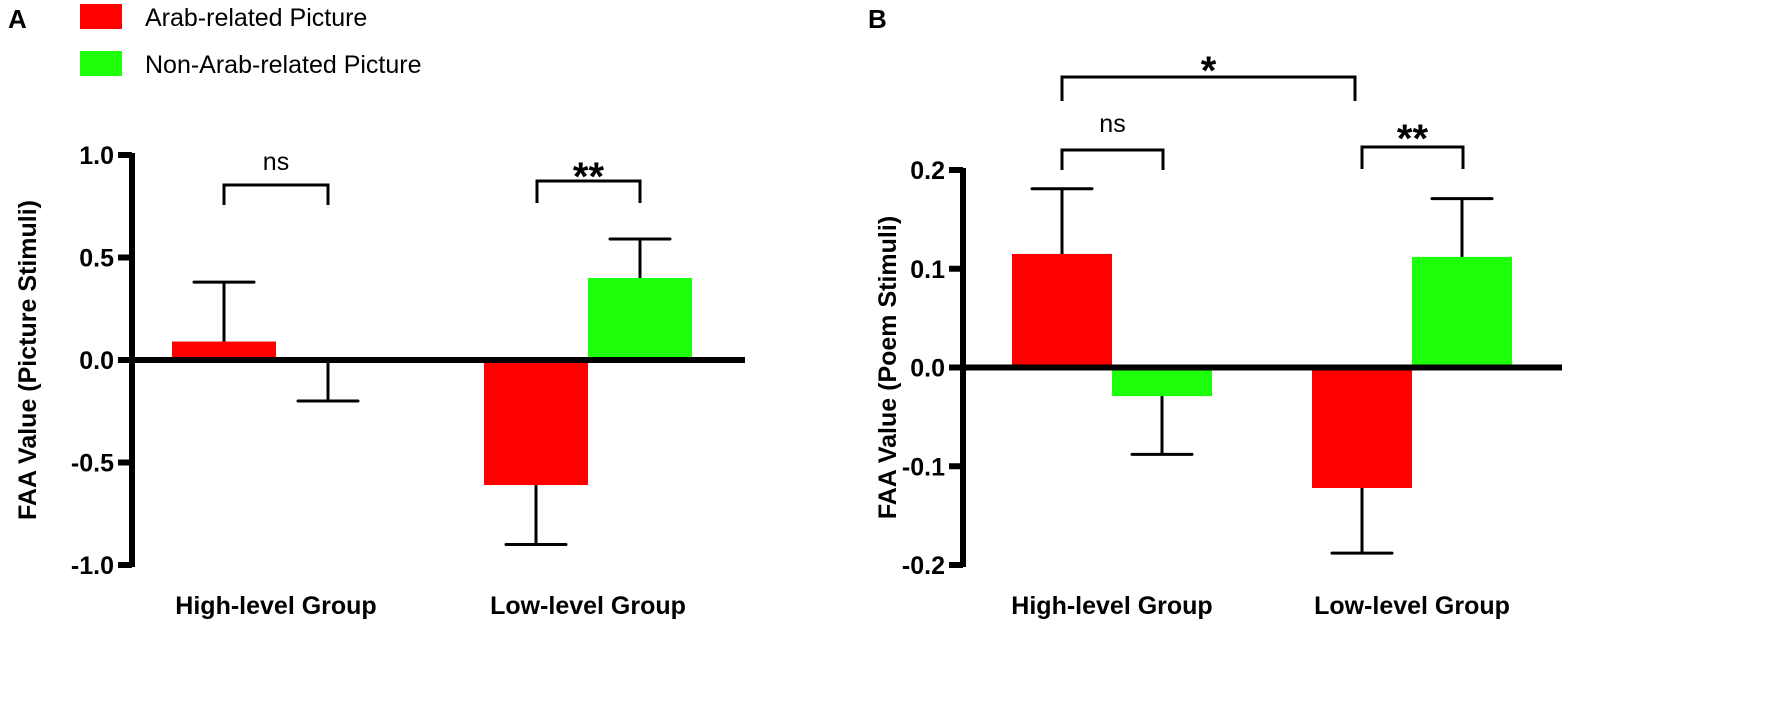 Image resolution: width=1772 pixels, height=703 pixels. Describe the element at coordinates (92, 464) in the screenshot. I see `y-tick-label: -0.5` at that location.